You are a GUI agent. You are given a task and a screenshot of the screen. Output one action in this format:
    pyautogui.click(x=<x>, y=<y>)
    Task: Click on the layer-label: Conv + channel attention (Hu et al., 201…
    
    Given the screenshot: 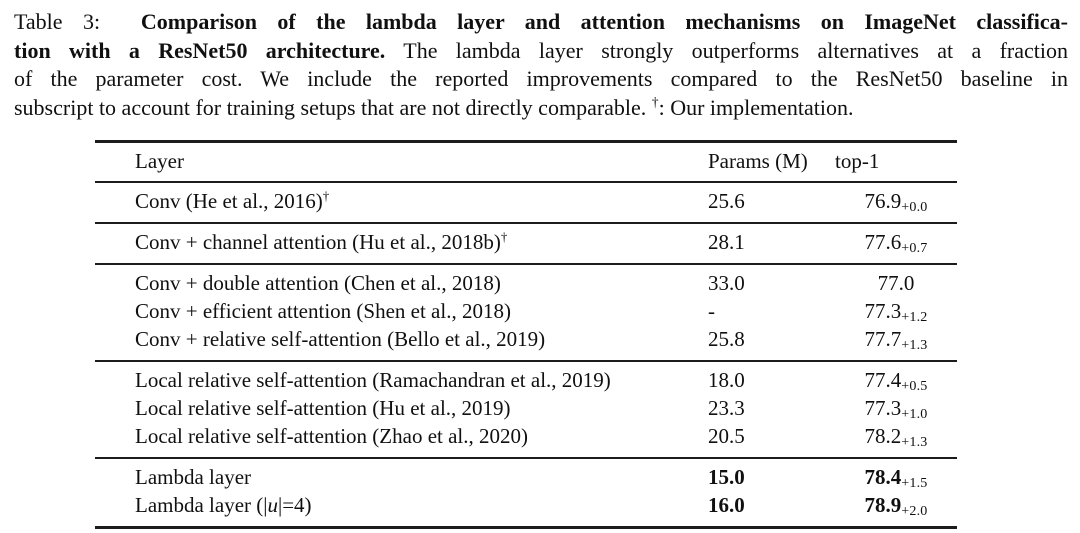 What is the action you would take?
    pyautogui.click(x=318, y=242)
    